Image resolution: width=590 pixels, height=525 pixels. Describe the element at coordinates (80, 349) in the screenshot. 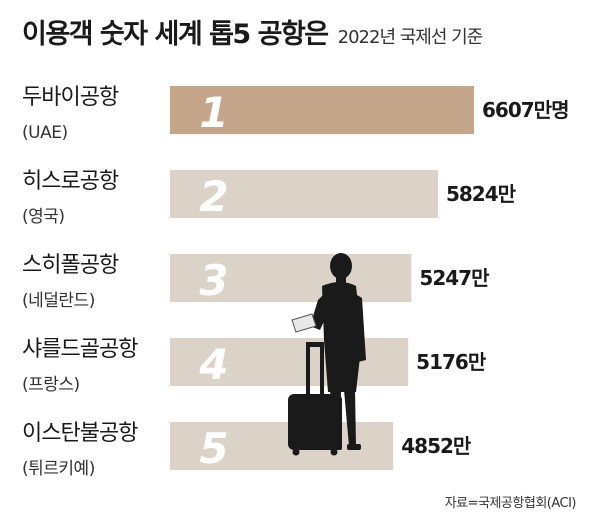

I see `airport-name-label: 샤를드골공항` at that location.